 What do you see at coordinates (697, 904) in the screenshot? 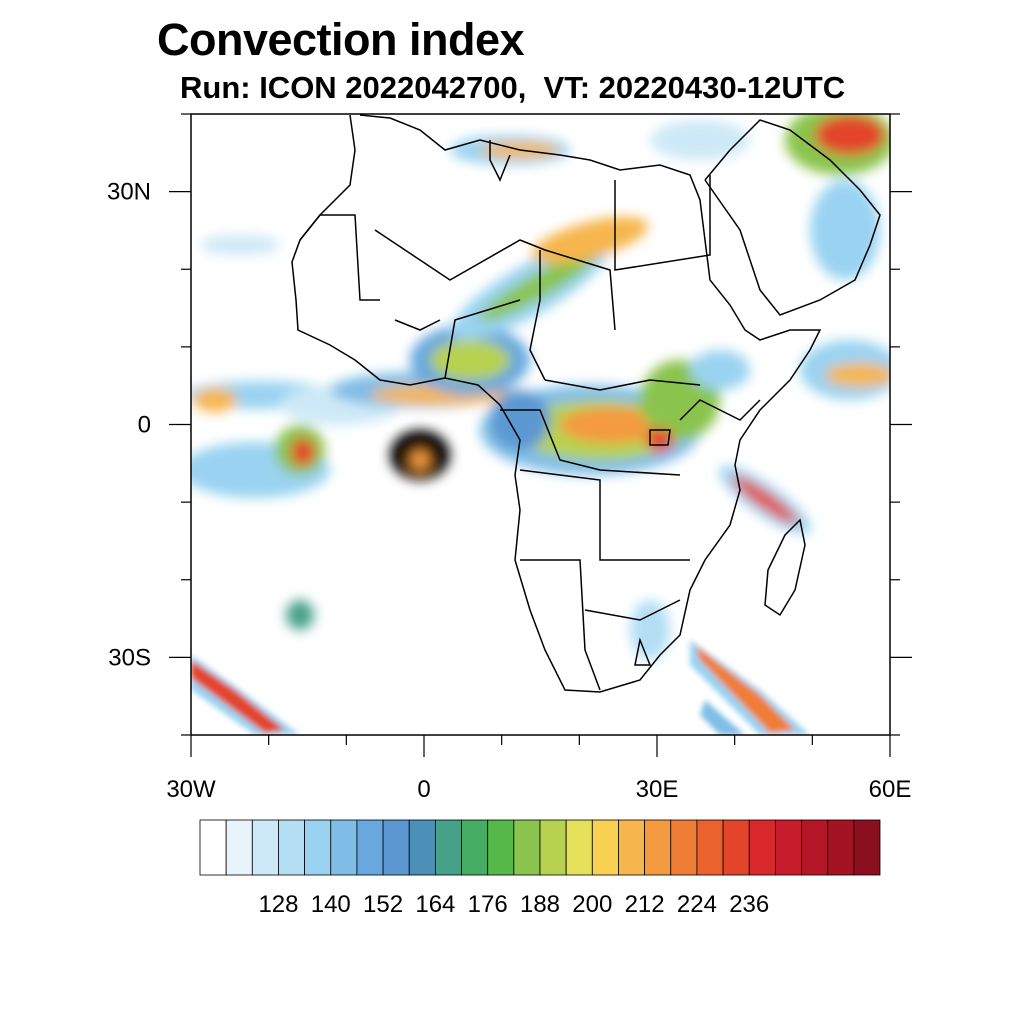
I see `colorbar-label: 224` at bounding box center [697, 904].